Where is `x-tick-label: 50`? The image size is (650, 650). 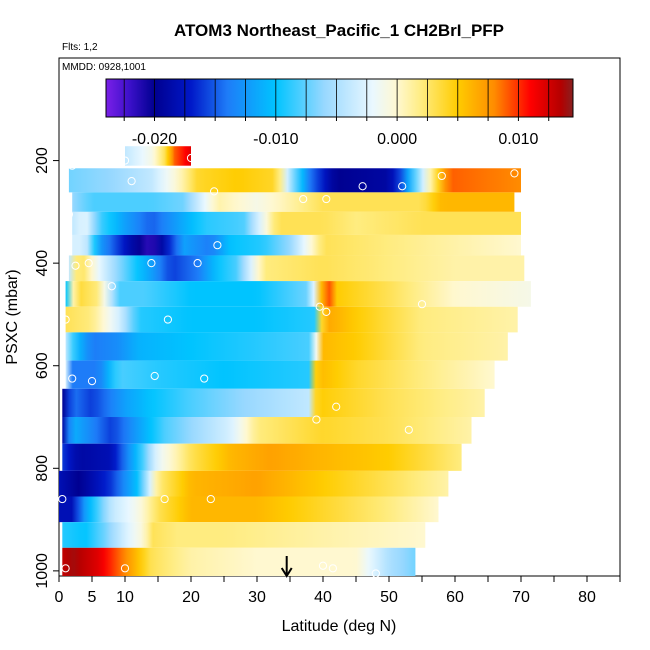 x-tick-label: 50 is located at coordinates (389, 597).